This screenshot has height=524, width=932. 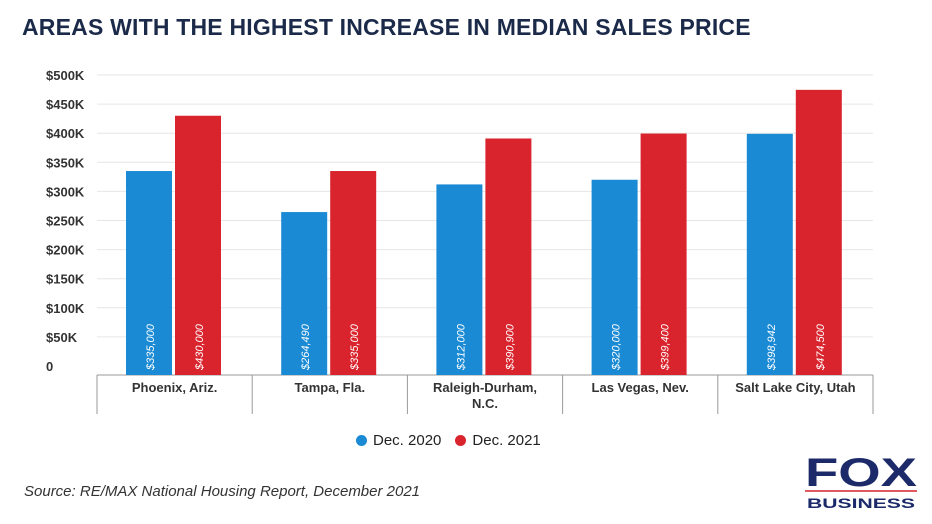 What do you see at coordinates (65, 221) in the screenshot?
I see `y-tick-label: $250K` at bounding box center [65, 221].